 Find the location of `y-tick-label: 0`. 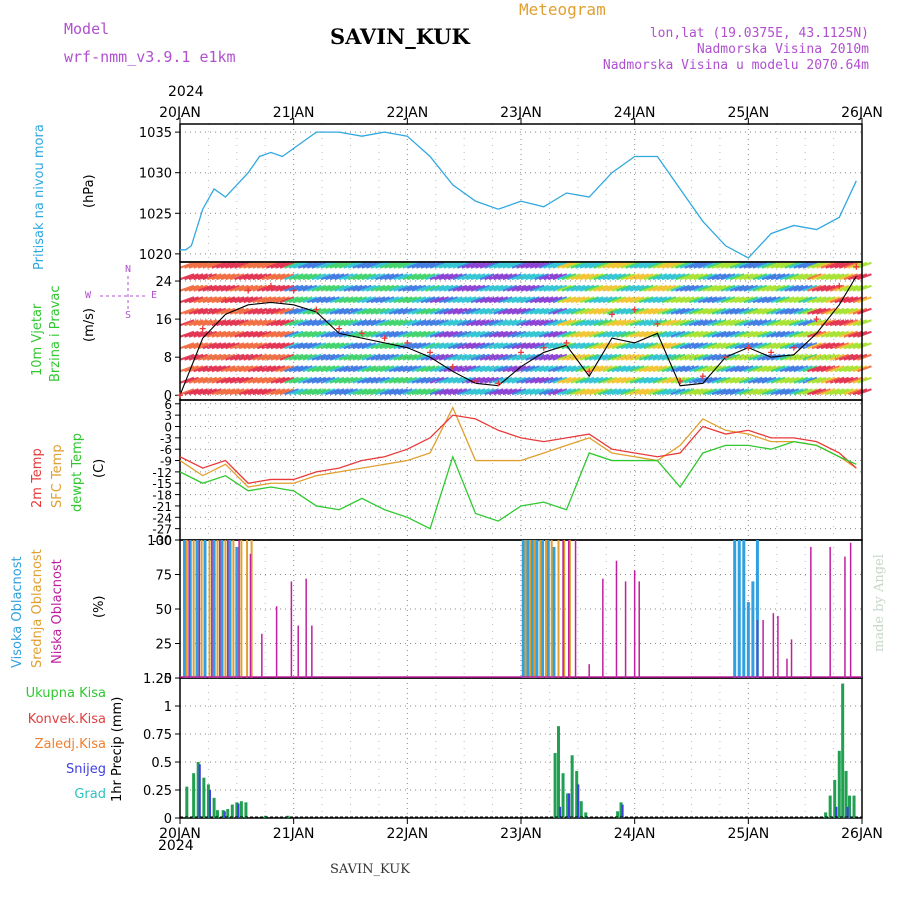

y-tick-label: 0 is located at coordinates (168, 679).